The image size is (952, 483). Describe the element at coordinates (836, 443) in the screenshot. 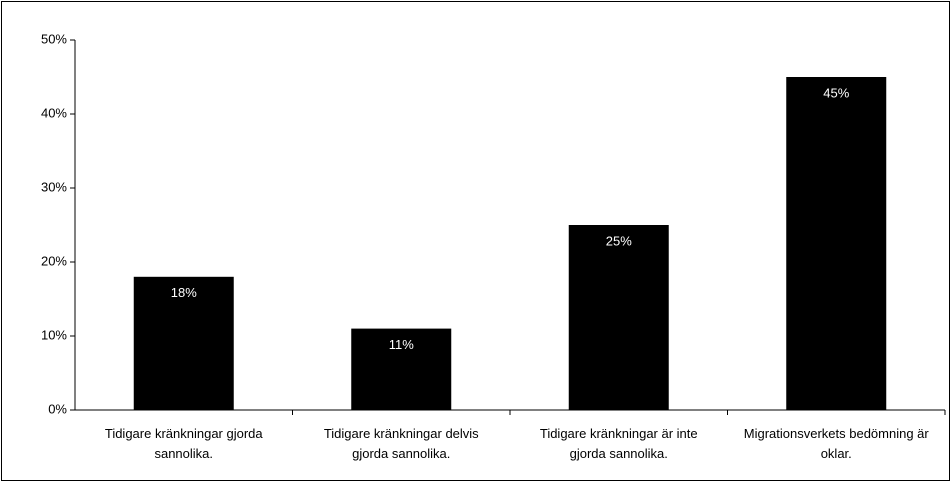

I see `x-tick-label: Migrationsverkets bedömning är oklar.` at that location.